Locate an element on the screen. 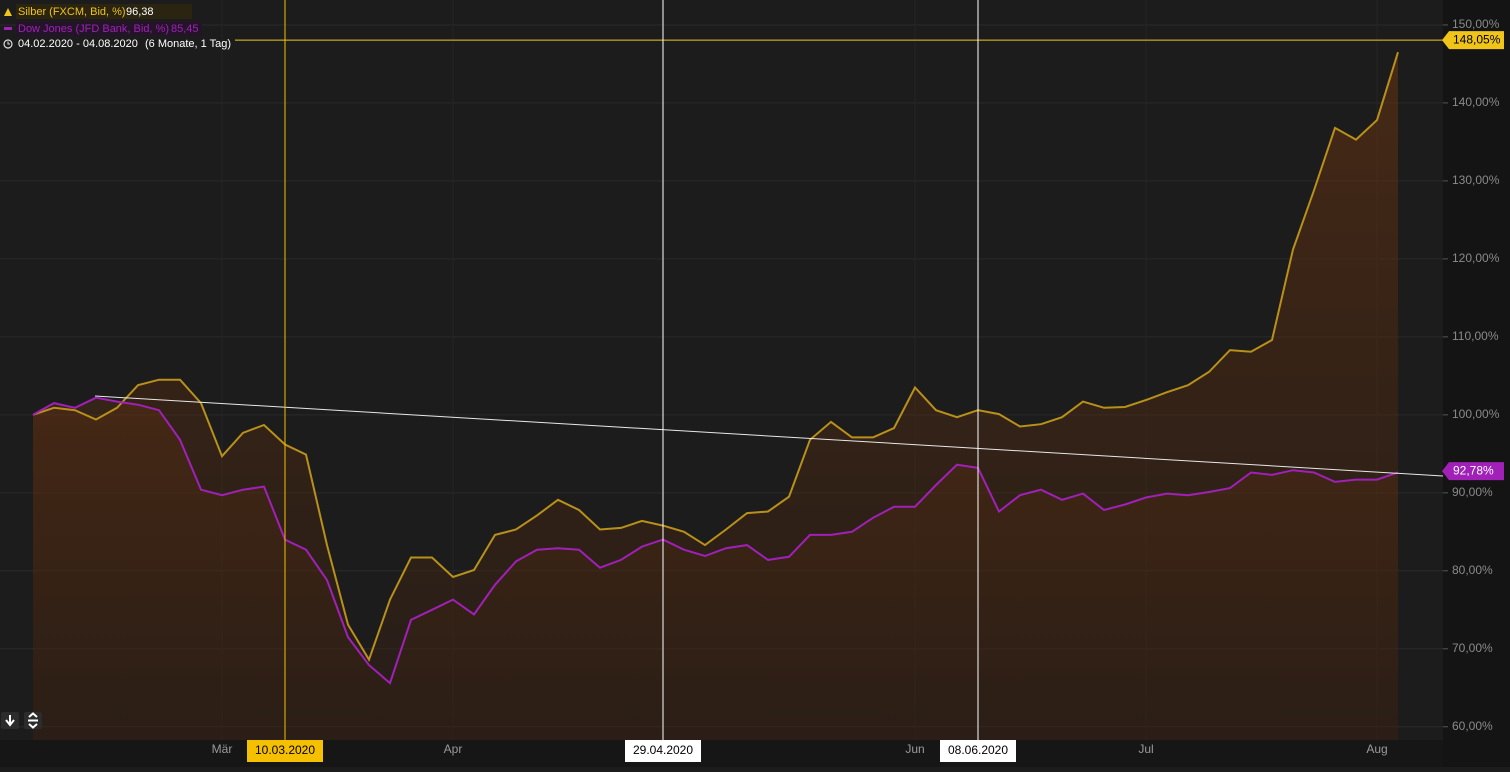 The image size is (1510, 772). trend-line is located at coordinates (769, 436).